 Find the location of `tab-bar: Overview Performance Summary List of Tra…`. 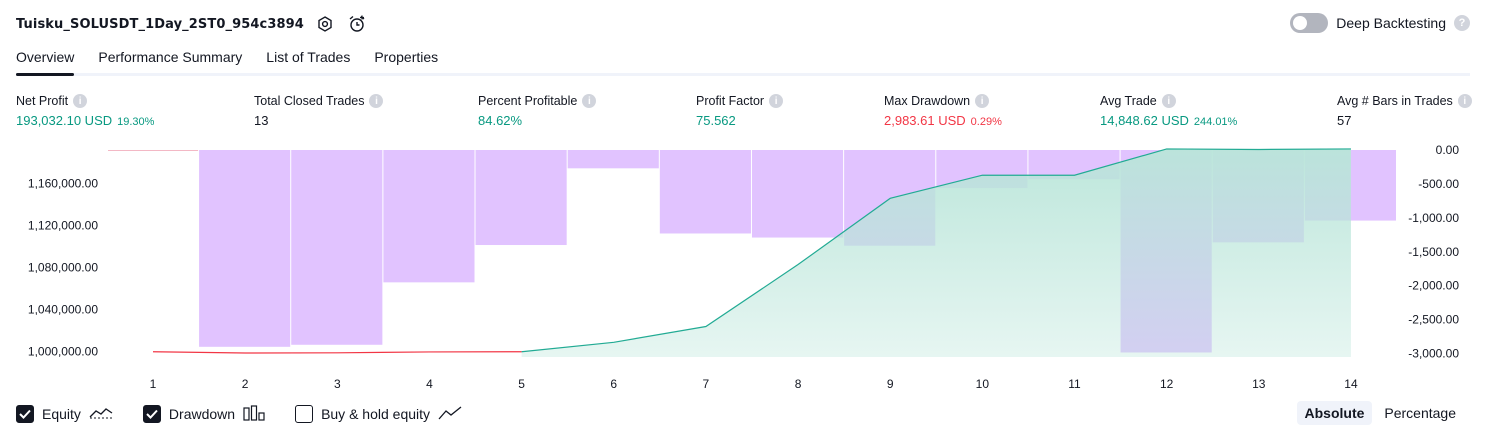

tab-bar: Overview Performance Summary List of Tra… is located at coordinates (743, 60).